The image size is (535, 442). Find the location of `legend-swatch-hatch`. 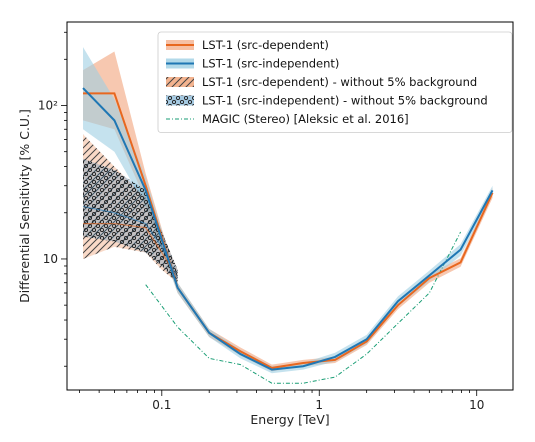

legend-swatch-hatch is located at coordinates (180, 82).